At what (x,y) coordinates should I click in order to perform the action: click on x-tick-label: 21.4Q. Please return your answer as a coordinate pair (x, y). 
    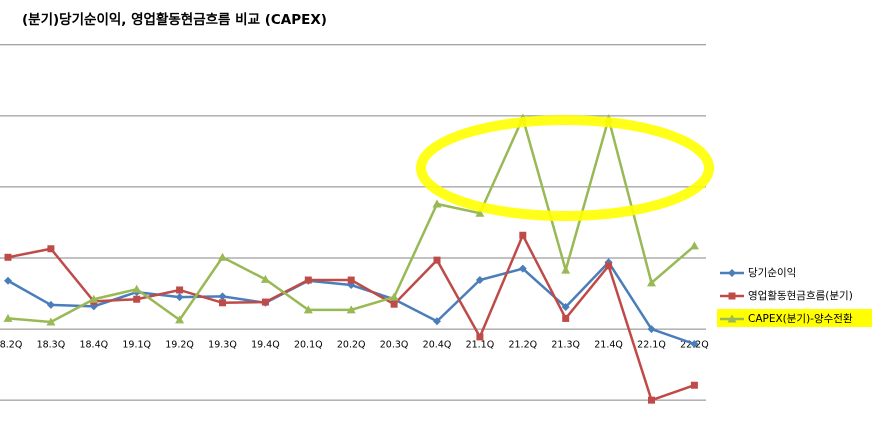
    Looking at the image, I should click on (608, 345).